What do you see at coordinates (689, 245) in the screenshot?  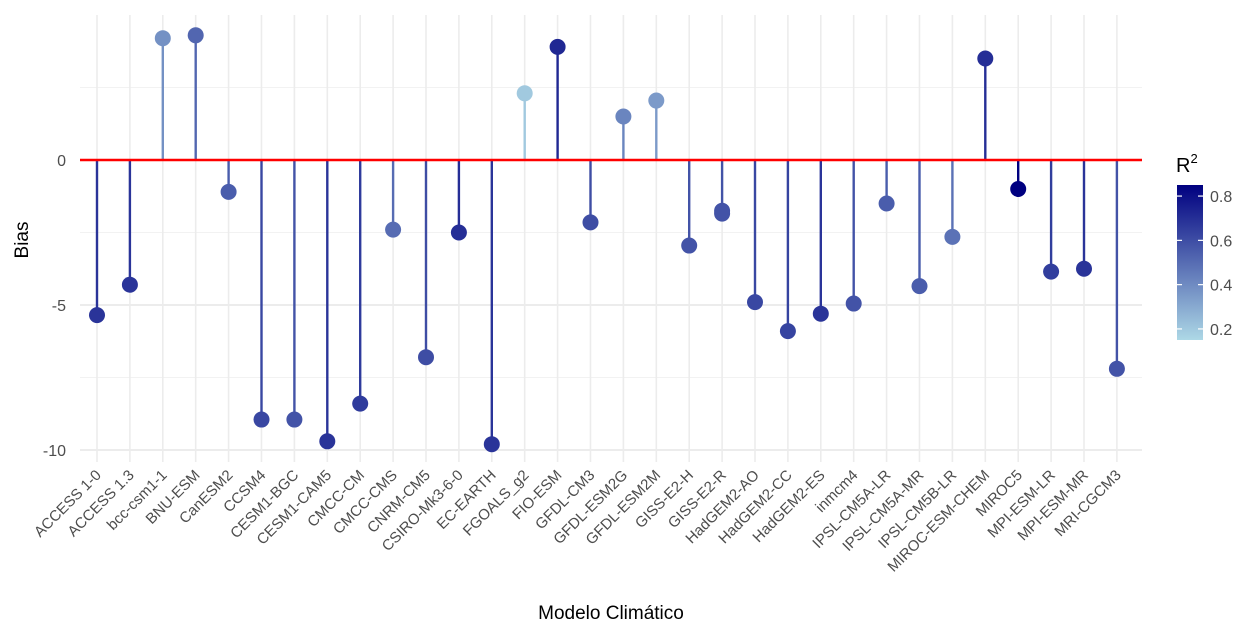 I see `point-GISS-E2-H` at bounding box center [689, 245].